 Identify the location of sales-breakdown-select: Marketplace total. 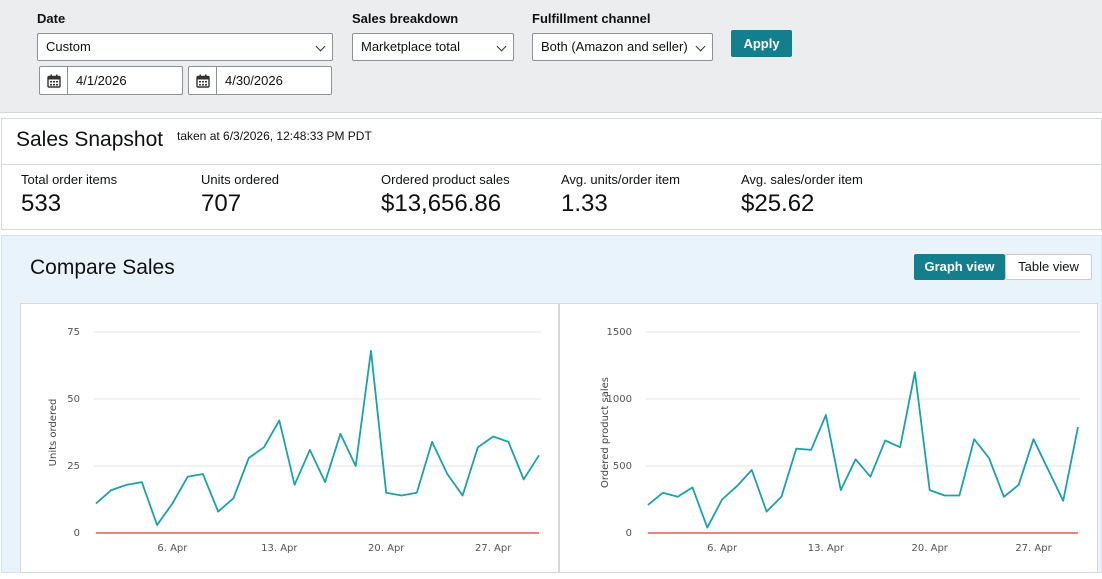
(433, 47).